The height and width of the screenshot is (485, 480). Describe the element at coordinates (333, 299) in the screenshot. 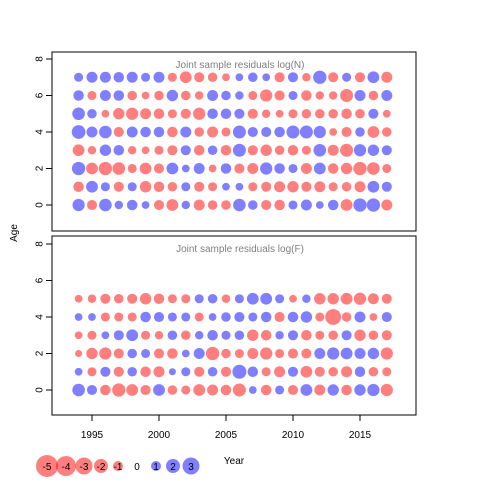

I see `bubble-log-f: 2013, age 5: -1.1` at that location.